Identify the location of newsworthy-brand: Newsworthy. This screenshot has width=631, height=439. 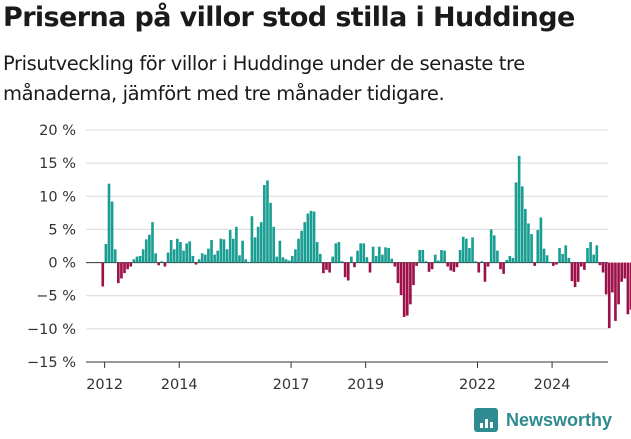
(543, 420).